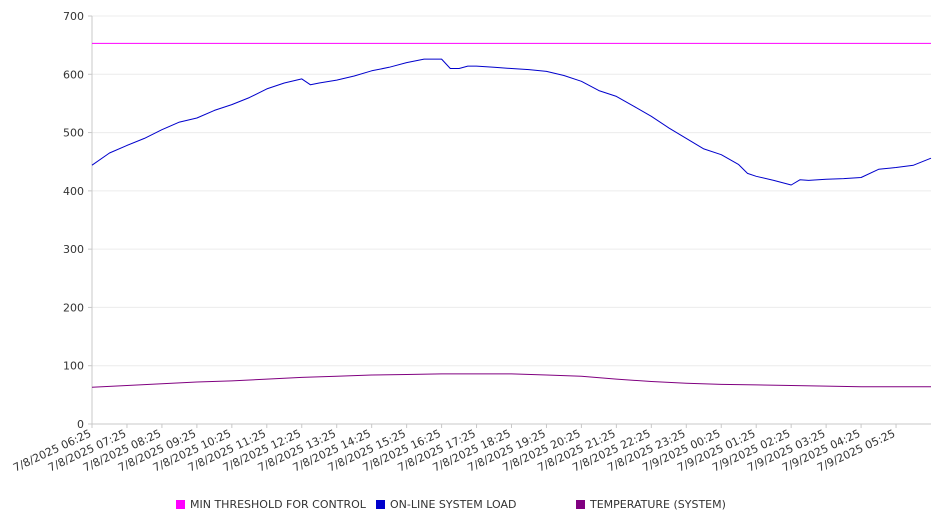 The height and width of the screenshot is (526, 946). I want to click on legend-label: ON-LINE SYSTEM LOAD, so click(453, 504).